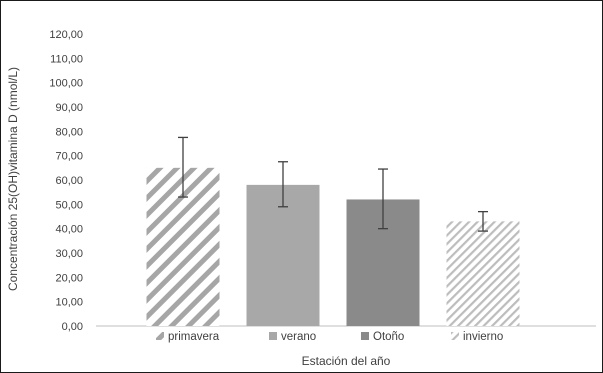 This screenshot has height=373, width=603. Describe the element at coordinates (183, 167) in the screenshot. I see `error-bar-primavera` at that location.